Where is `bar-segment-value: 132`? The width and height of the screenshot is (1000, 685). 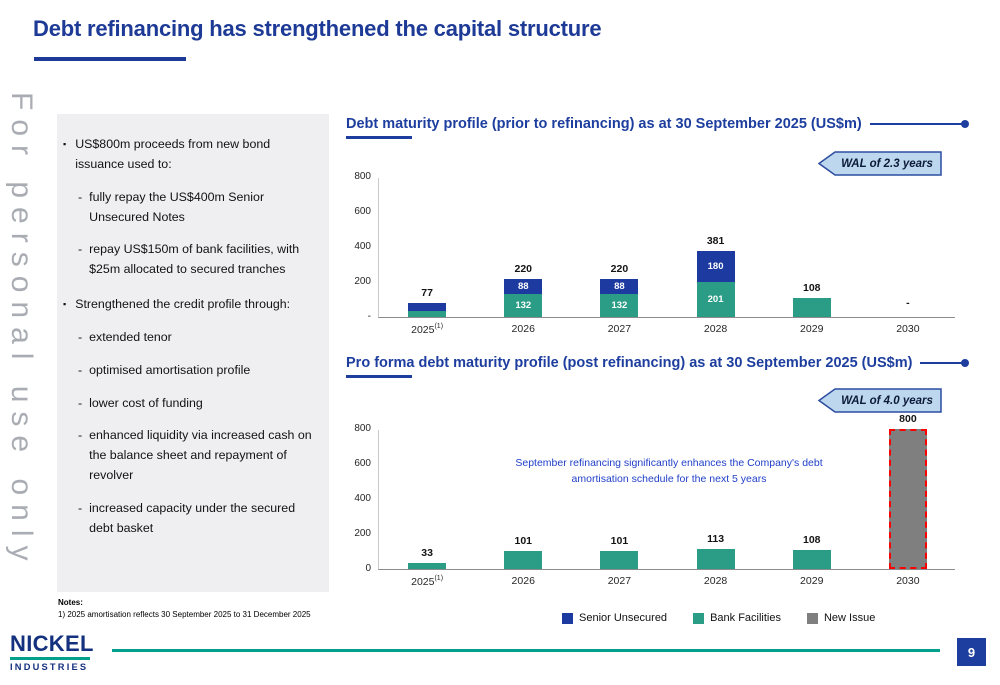 bar-segment-value: 132 is located at coordinates (619, 305).